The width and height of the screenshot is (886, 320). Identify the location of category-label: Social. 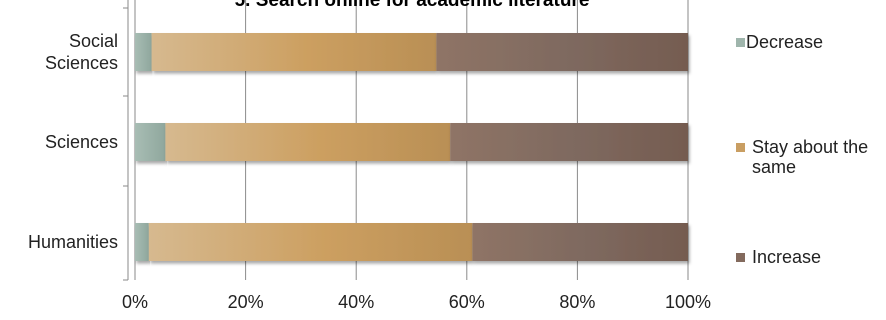
(93, 41).